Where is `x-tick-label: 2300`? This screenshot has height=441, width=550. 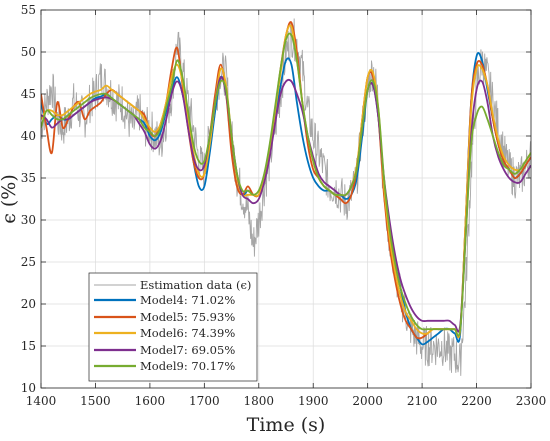 x-tick-label: 2300 is located at coordinates (531, 401).